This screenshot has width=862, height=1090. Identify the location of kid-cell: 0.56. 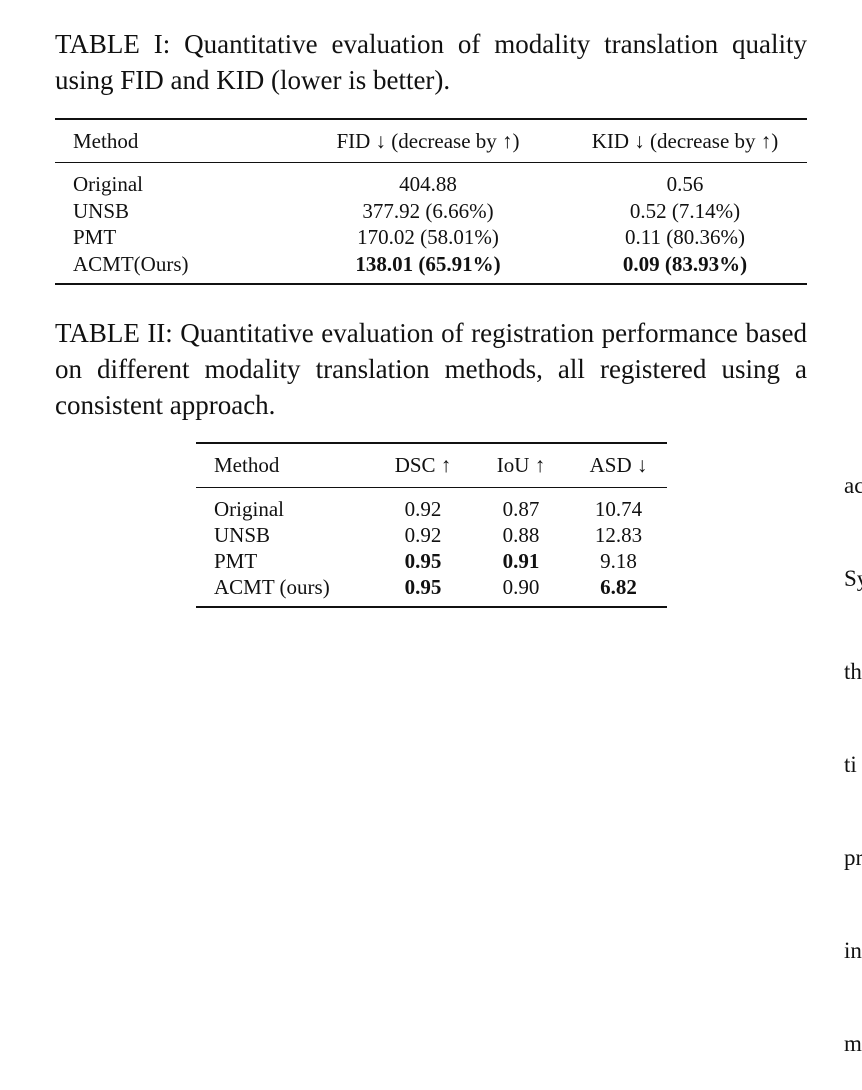
(685, 184).